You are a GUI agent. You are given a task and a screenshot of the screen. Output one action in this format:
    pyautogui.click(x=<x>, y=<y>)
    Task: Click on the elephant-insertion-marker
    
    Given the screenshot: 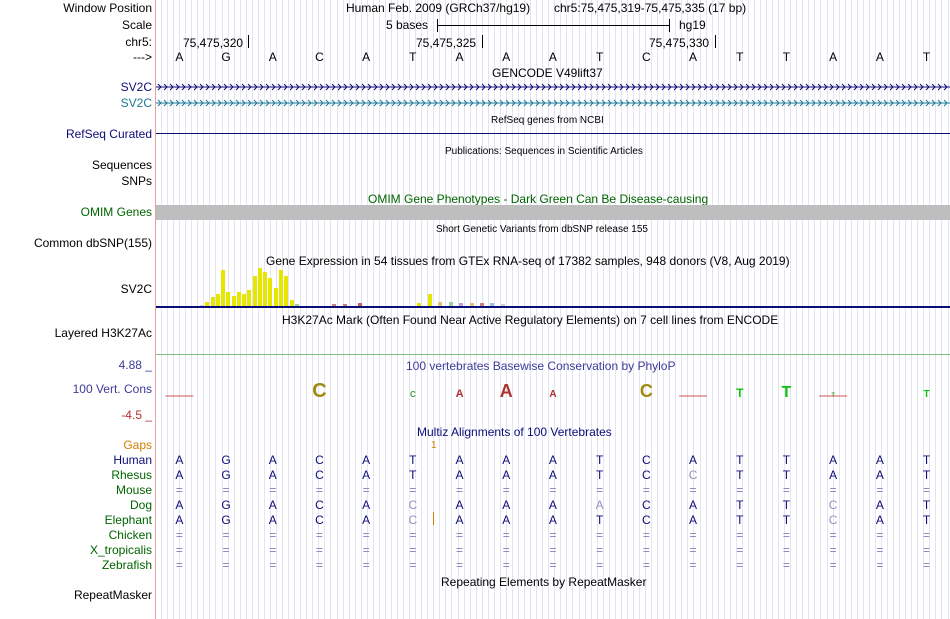 What is the action you would take?
    pyautogui.click(x=433, y=518)
    